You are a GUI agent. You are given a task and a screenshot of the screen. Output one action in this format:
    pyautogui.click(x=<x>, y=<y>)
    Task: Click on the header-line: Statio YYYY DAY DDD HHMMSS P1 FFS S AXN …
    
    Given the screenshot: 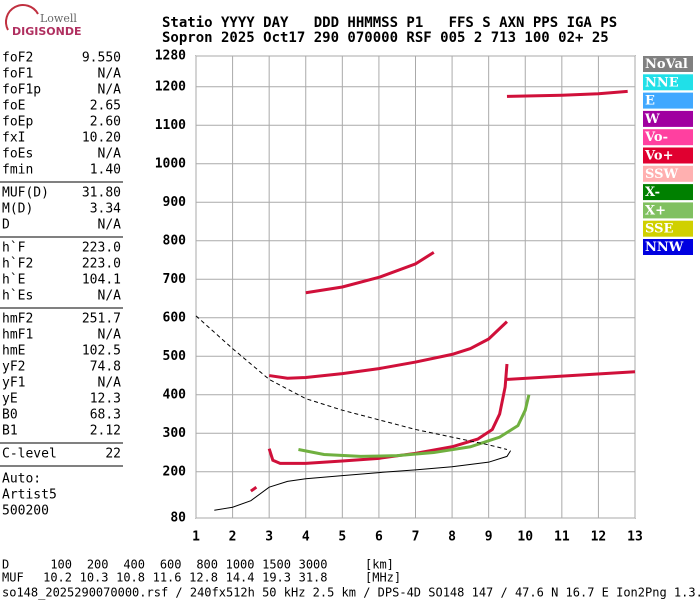 What is the action you would take?
    pyautogui.click(x=389, y=23)
    